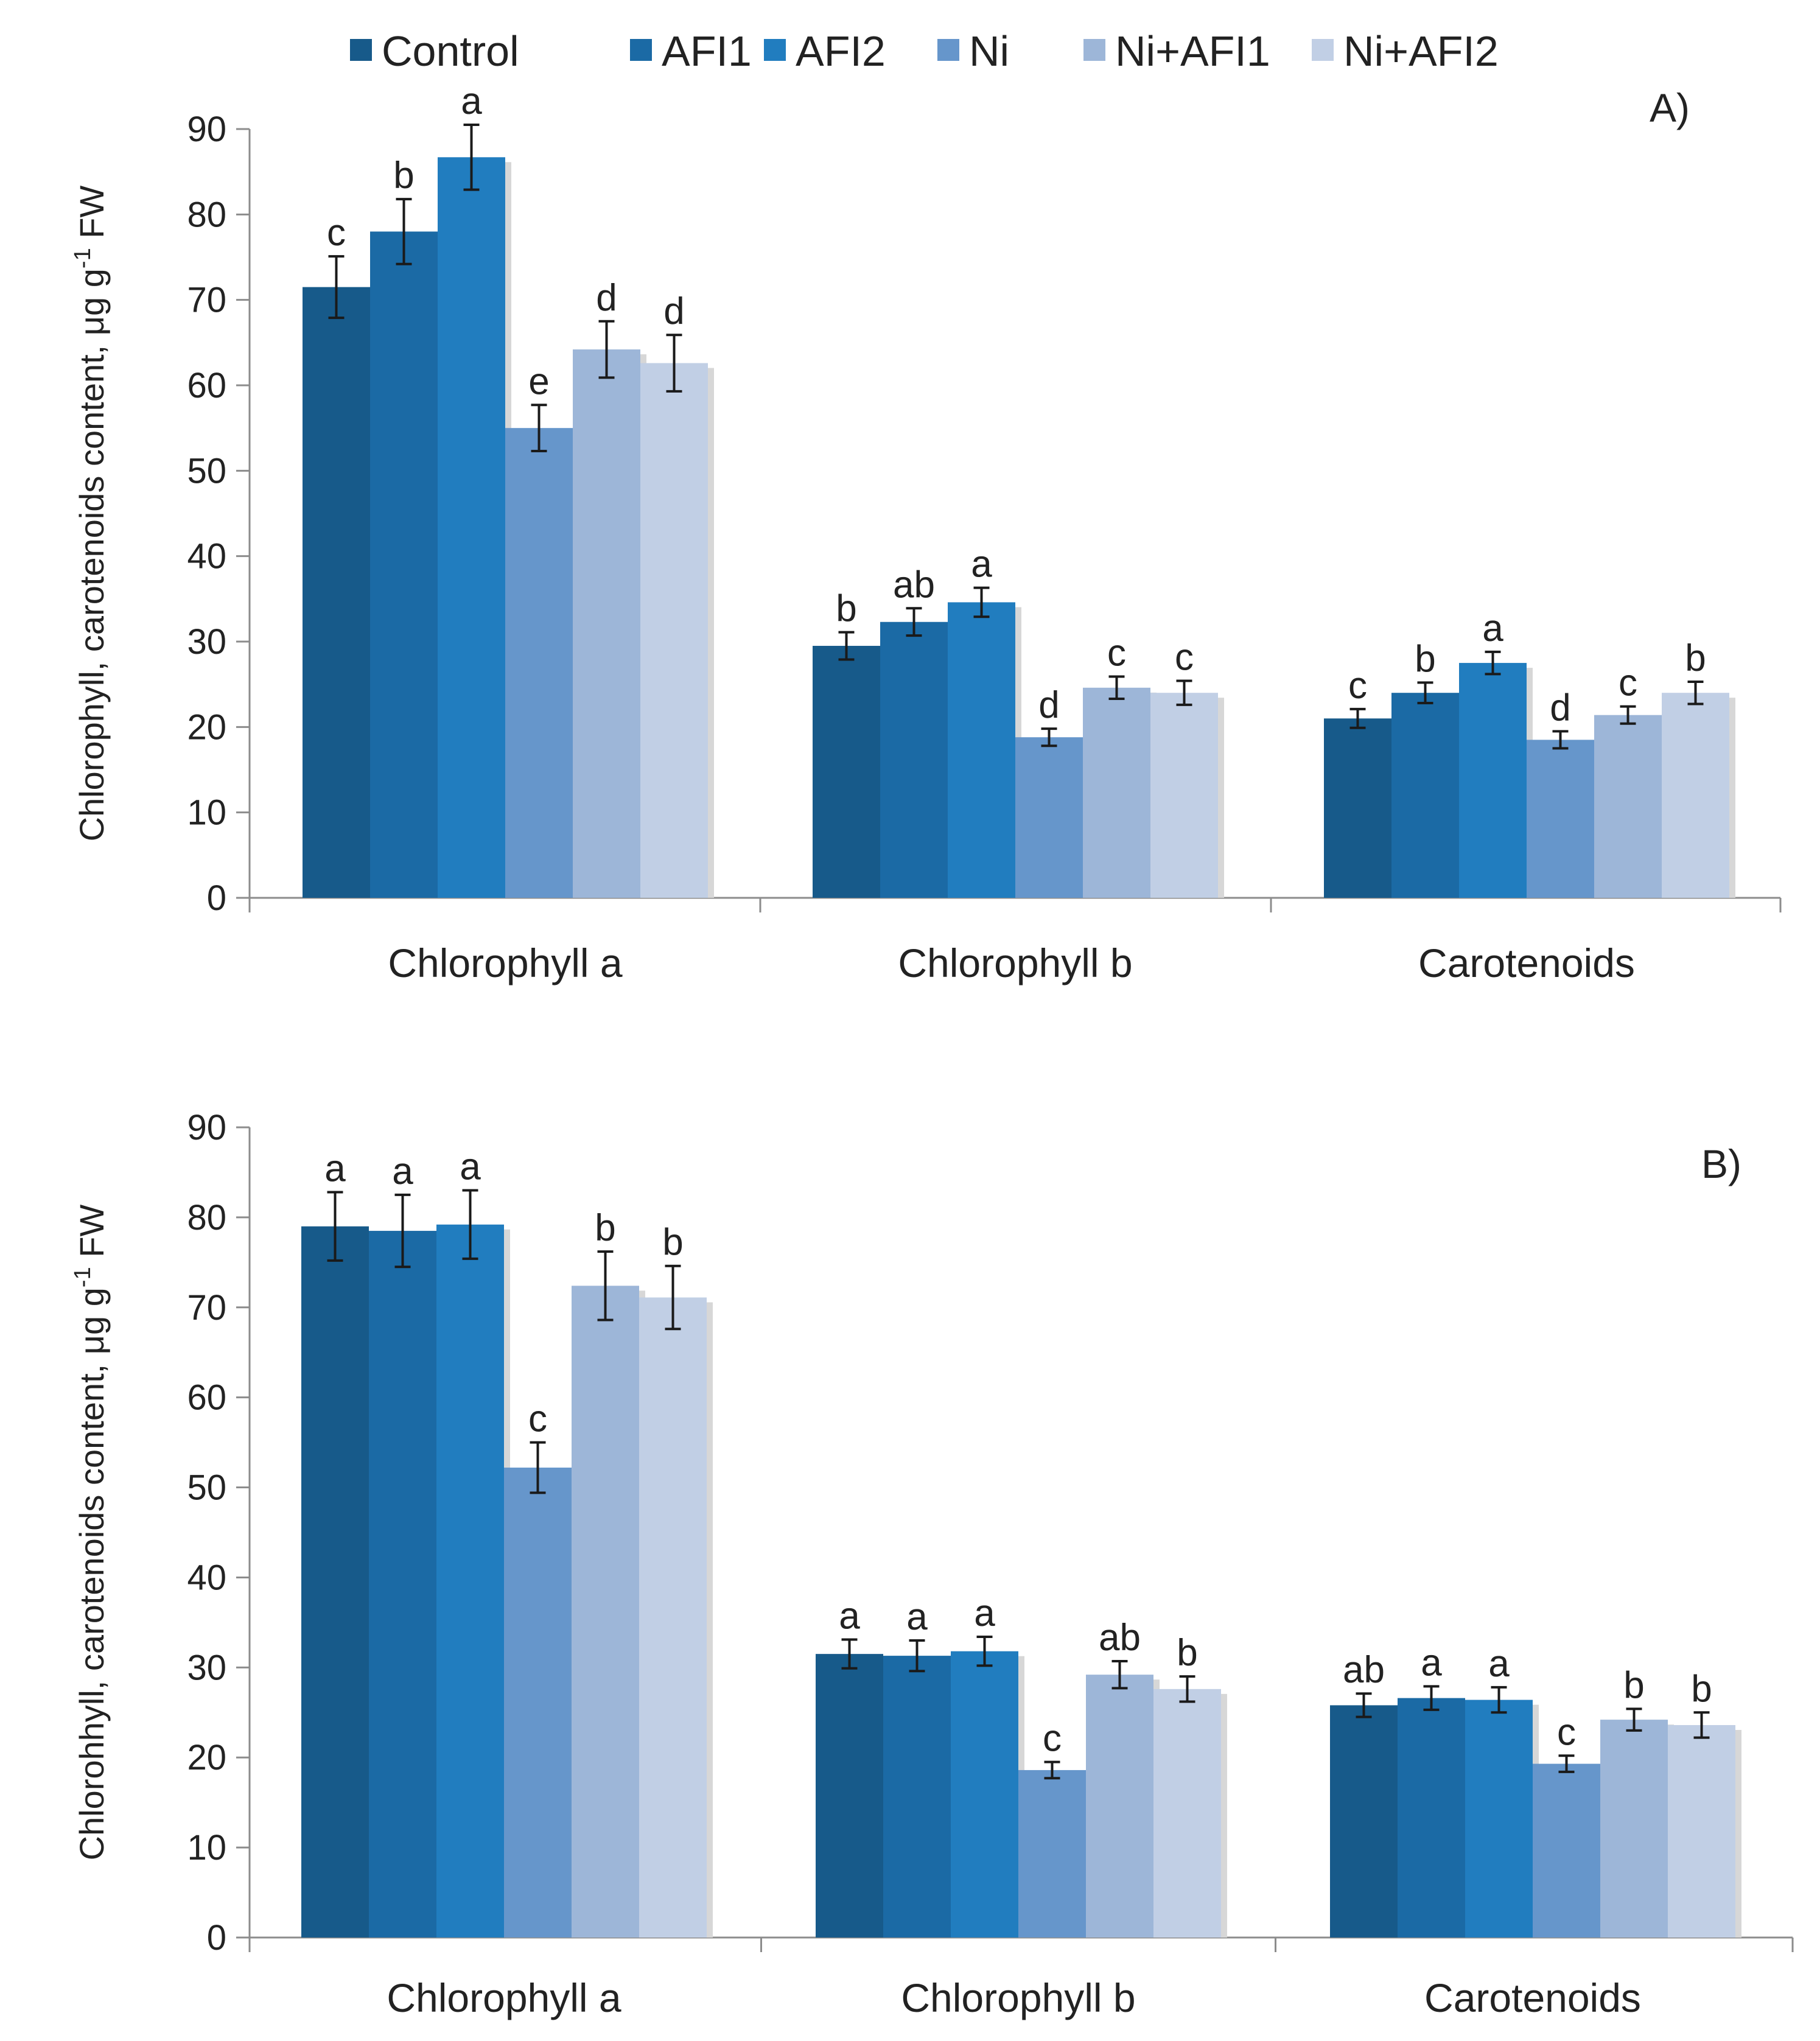 The height and width of the screenshot is (2041, 1820). Describe the element at coordinates (841, 51) in the screenshot. I see `legend-label-2: AFI2` at that location.